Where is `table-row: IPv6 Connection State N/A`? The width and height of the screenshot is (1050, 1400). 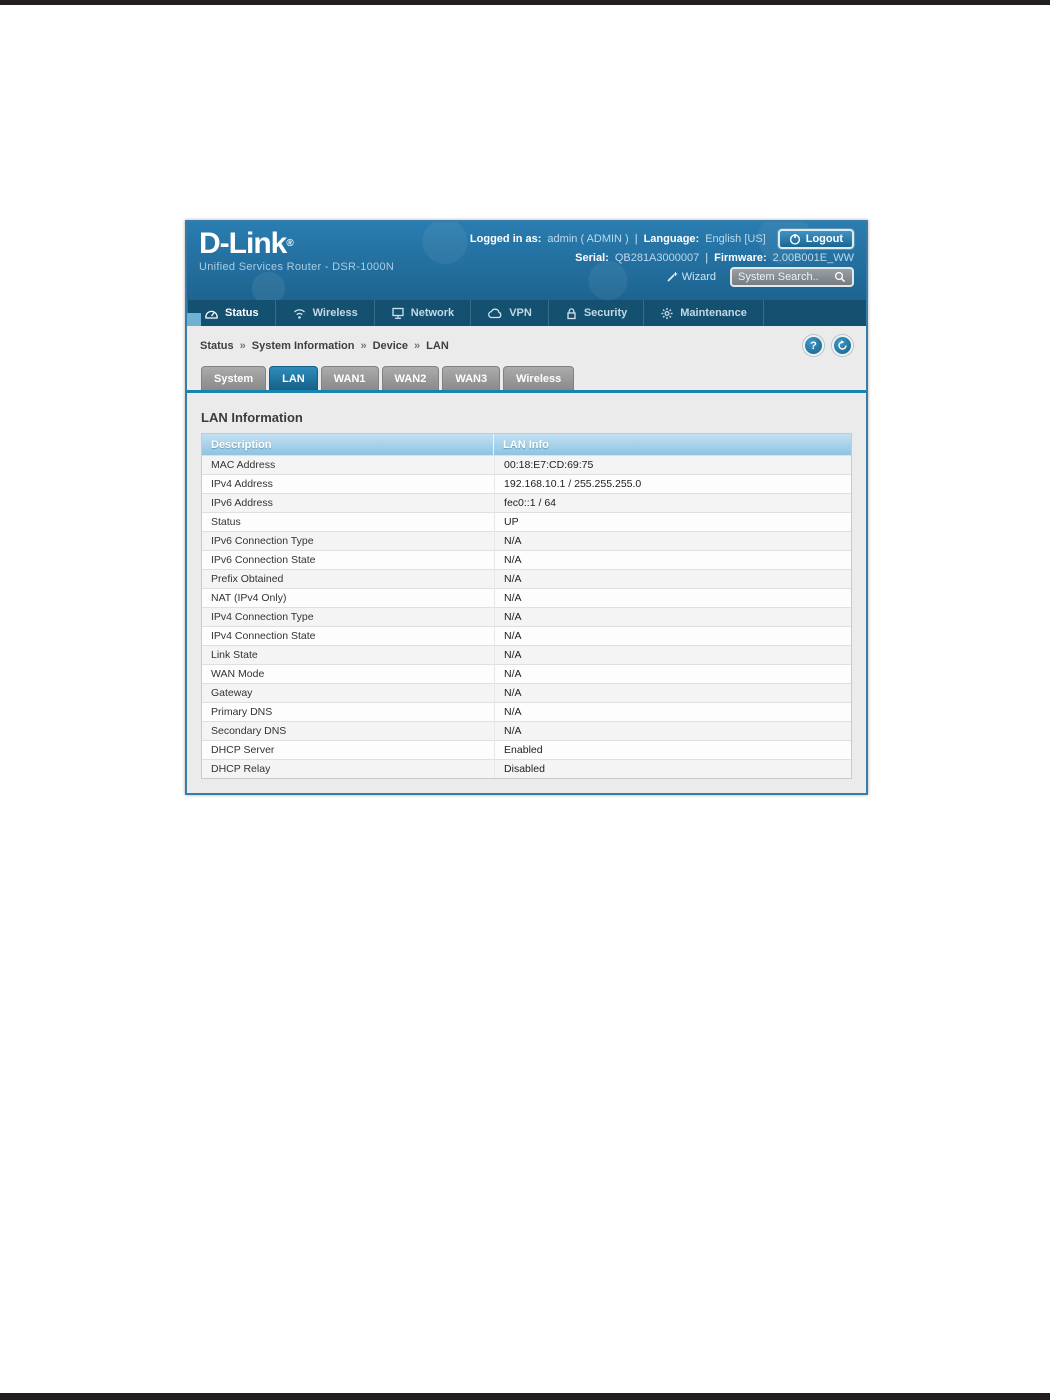
table-row: IPv6 Connection State N/A is located at coordinates (526, 559).